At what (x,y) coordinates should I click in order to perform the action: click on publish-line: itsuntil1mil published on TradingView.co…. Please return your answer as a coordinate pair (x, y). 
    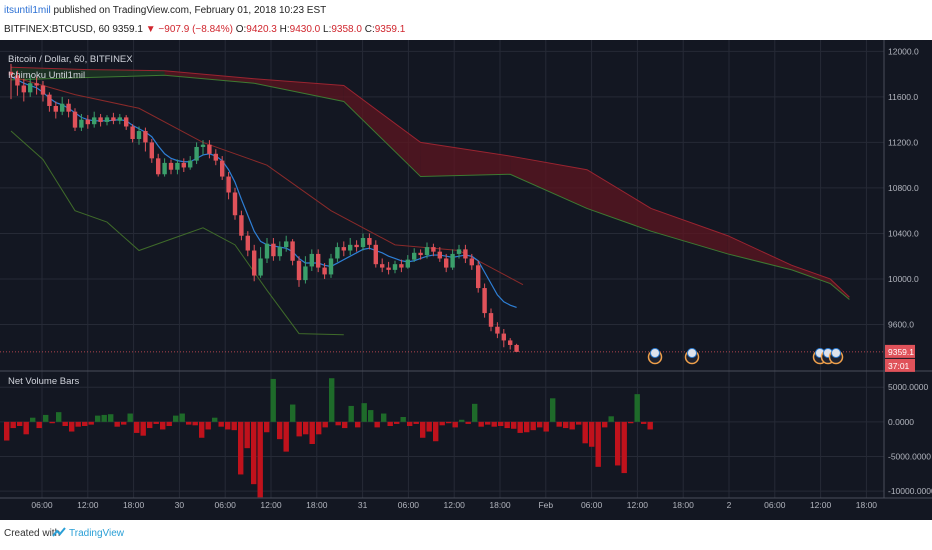
    Looking at the image, I should click on (165, 10).